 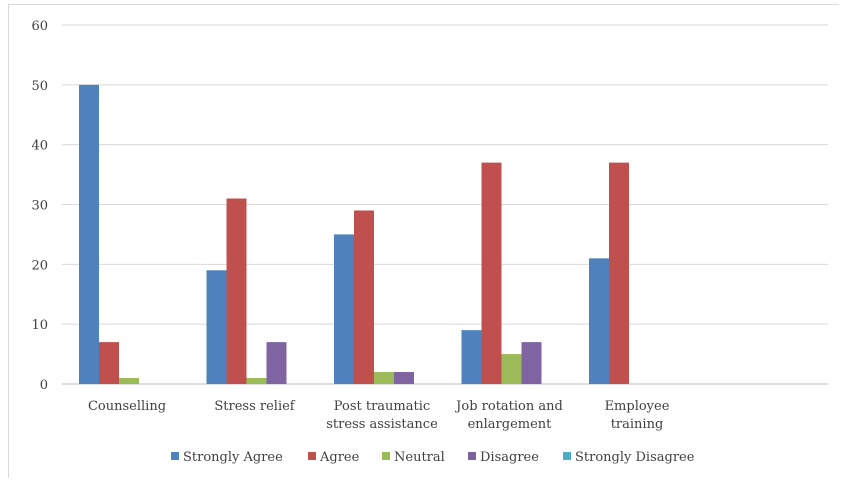 What do you see at coordinates (509, 457) in the screenshot?
I see `legend-label: Disagree` at bounding box center [509, 457].